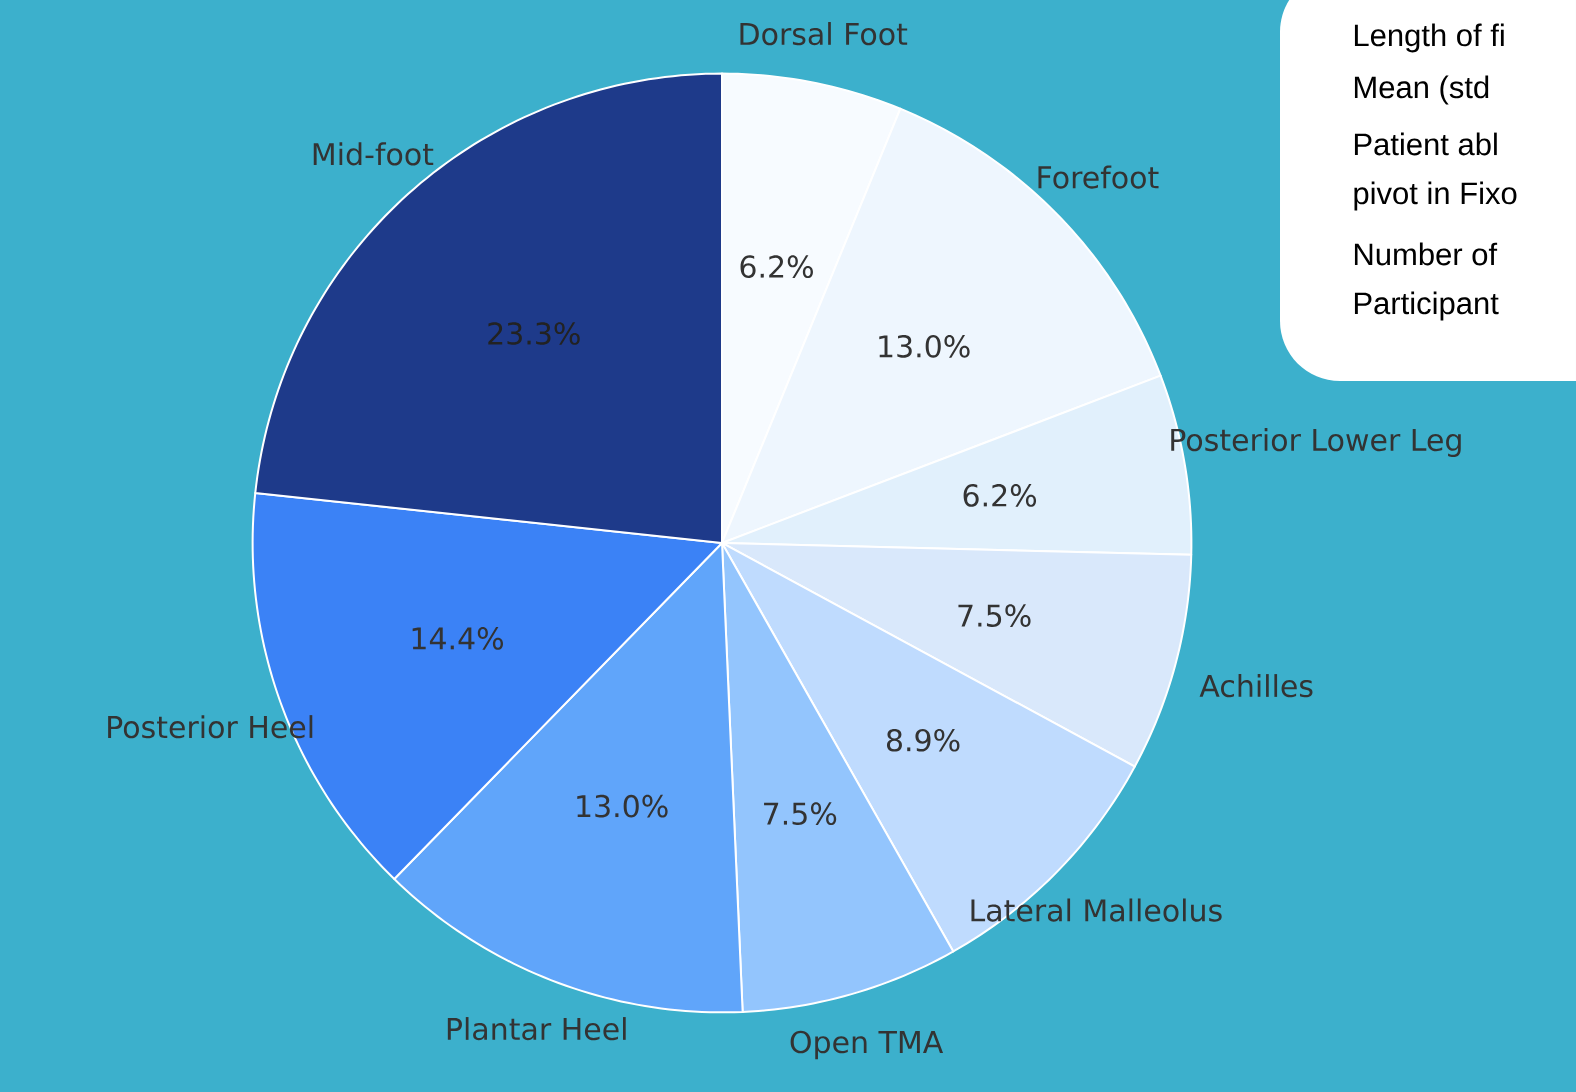 This screenshot has width=1576, height=1092. What do you see at coordinates (1425, 144) in the screenshot?
I see `text: Patient abl` at bounding box center [1425, 144].